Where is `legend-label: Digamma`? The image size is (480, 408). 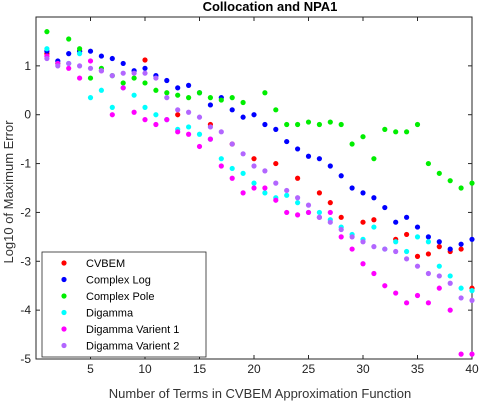
legend-label: Digamma is located at coordinates (110, 314).